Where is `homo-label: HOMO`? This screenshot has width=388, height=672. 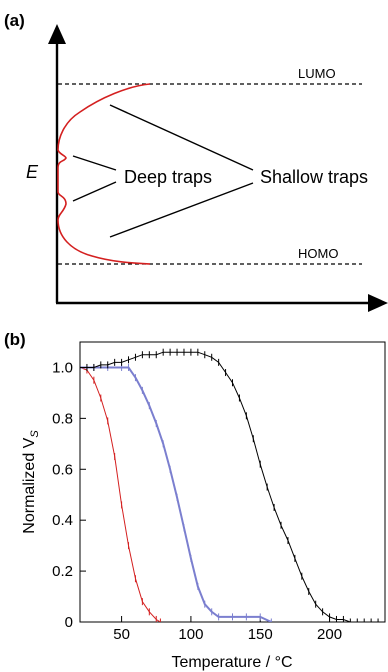 homo-label: HOMO is located at coordinates (318, 253).